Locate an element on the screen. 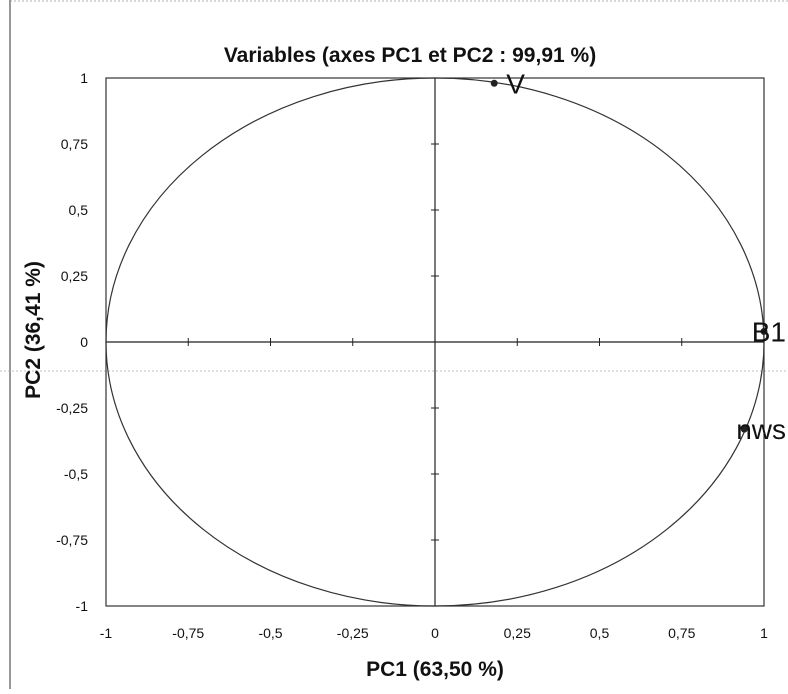  variable-point-label: V is located at coordinates (515, 83).